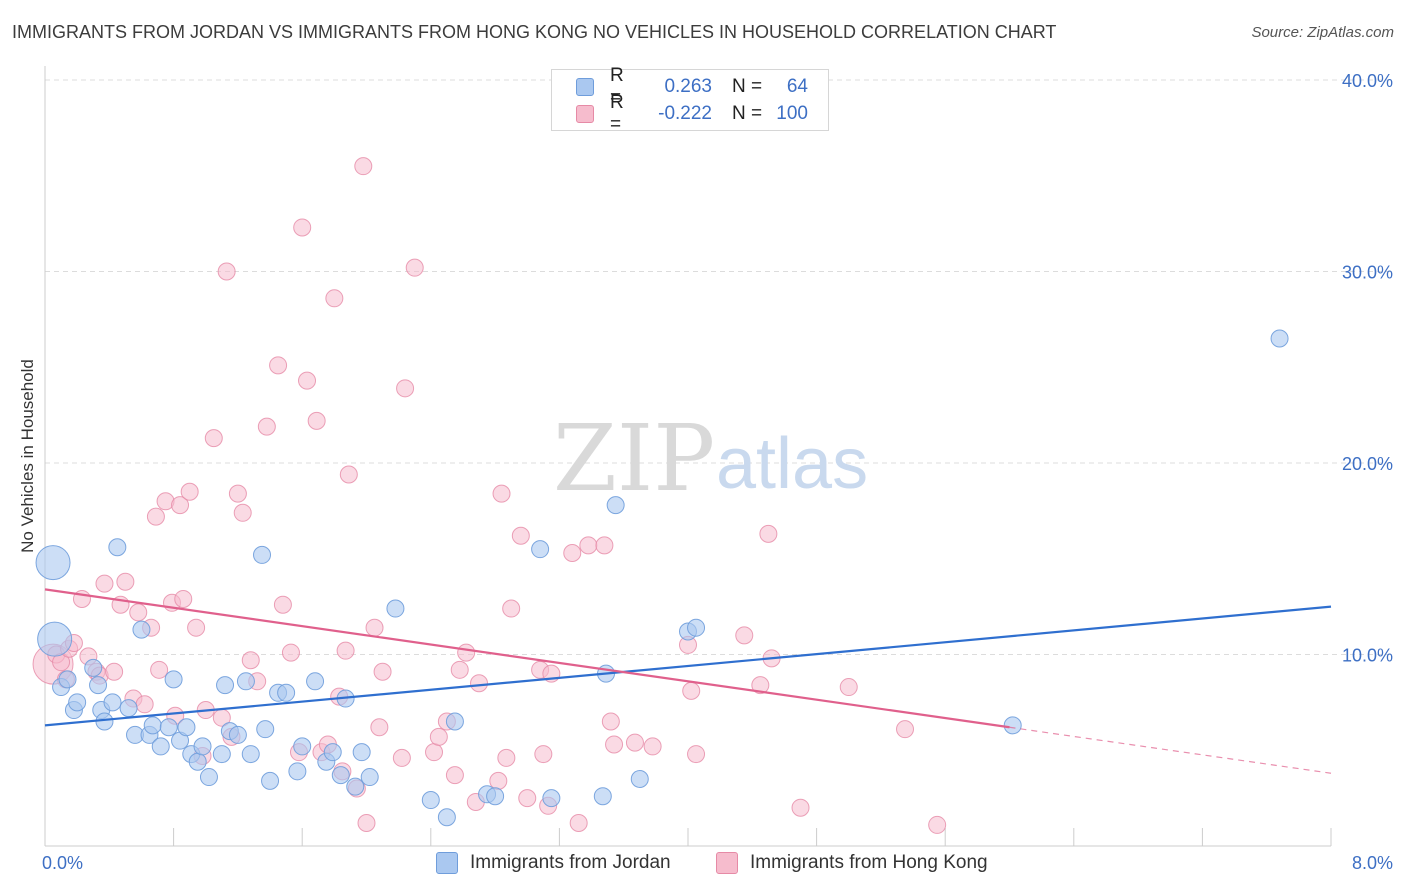  What do you see at coordinates (447, 863) in the screenshot?
I see `jordan-legend-swatch` at bounding box center [447, 863].